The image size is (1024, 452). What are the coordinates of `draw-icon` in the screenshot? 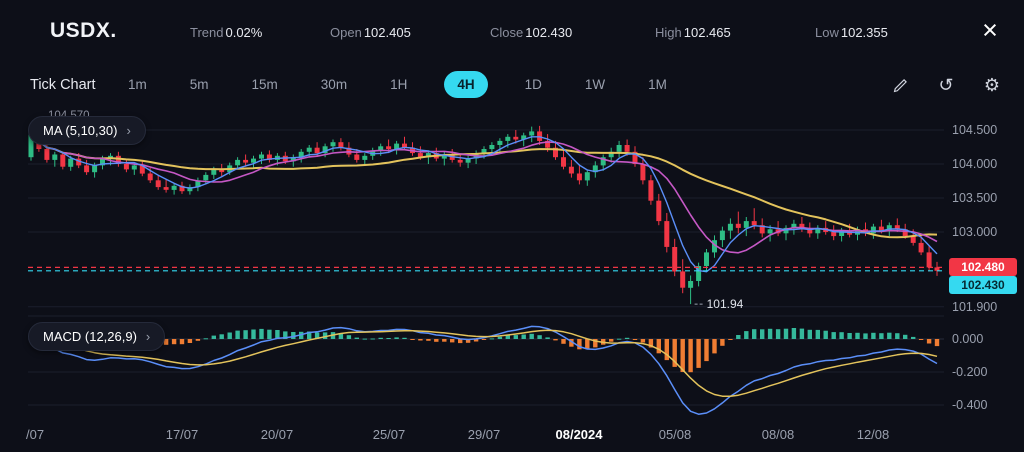 It's located at (900, 85).